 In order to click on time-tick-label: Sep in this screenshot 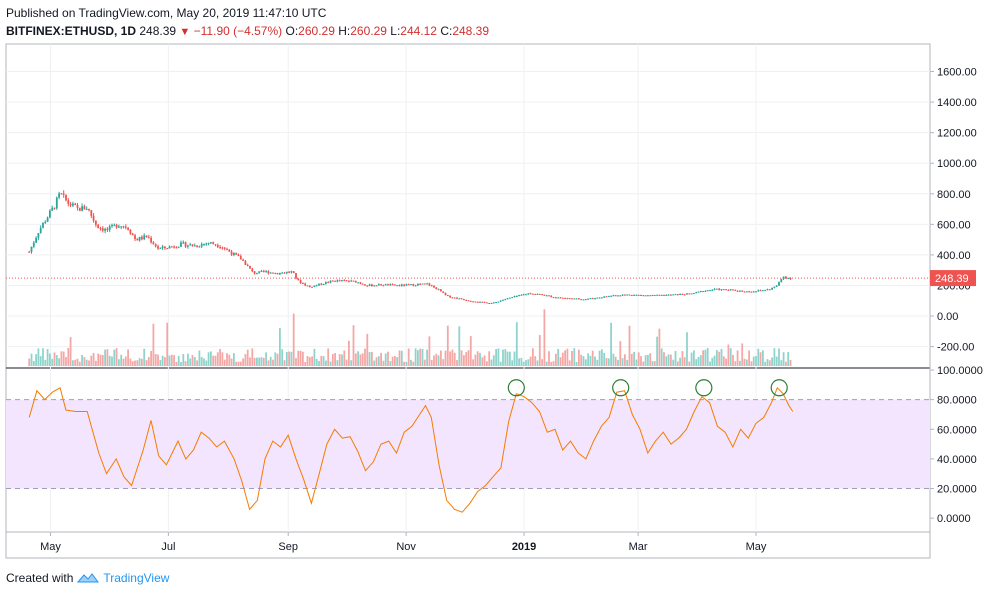, I will do `click(288, 547)`.